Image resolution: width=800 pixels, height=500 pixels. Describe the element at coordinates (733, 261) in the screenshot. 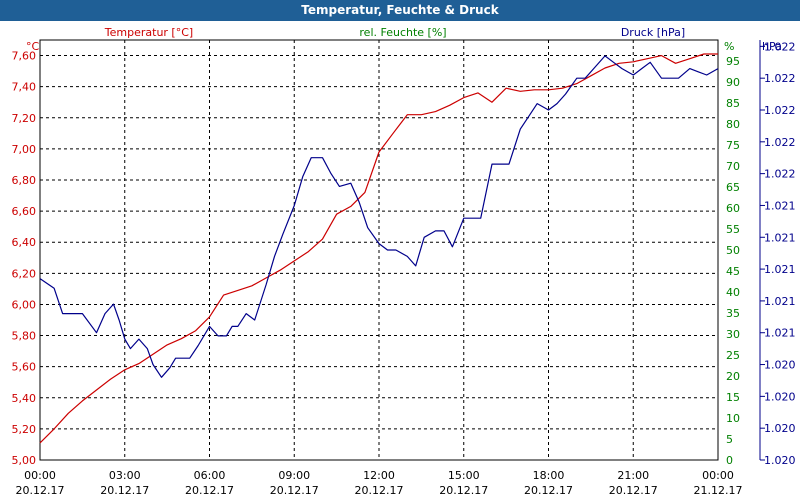

I see `humidity-axis-ticks: 0 5 10 15 20 25 30 35 40 45 50 55 60 65 70 75 80 85 90 95` at that location.